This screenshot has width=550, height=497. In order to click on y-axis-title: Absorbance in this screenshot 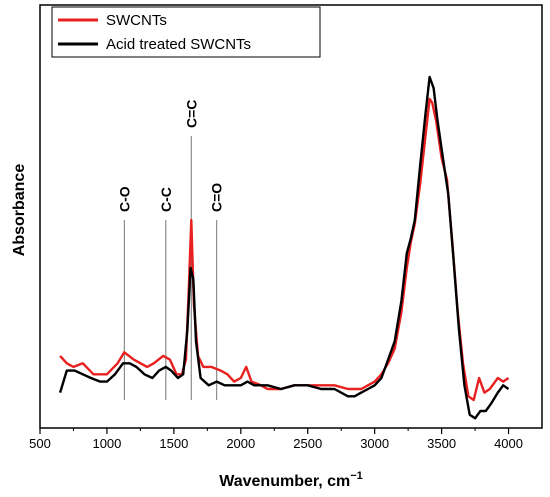, I will do `click(19, 210)`.